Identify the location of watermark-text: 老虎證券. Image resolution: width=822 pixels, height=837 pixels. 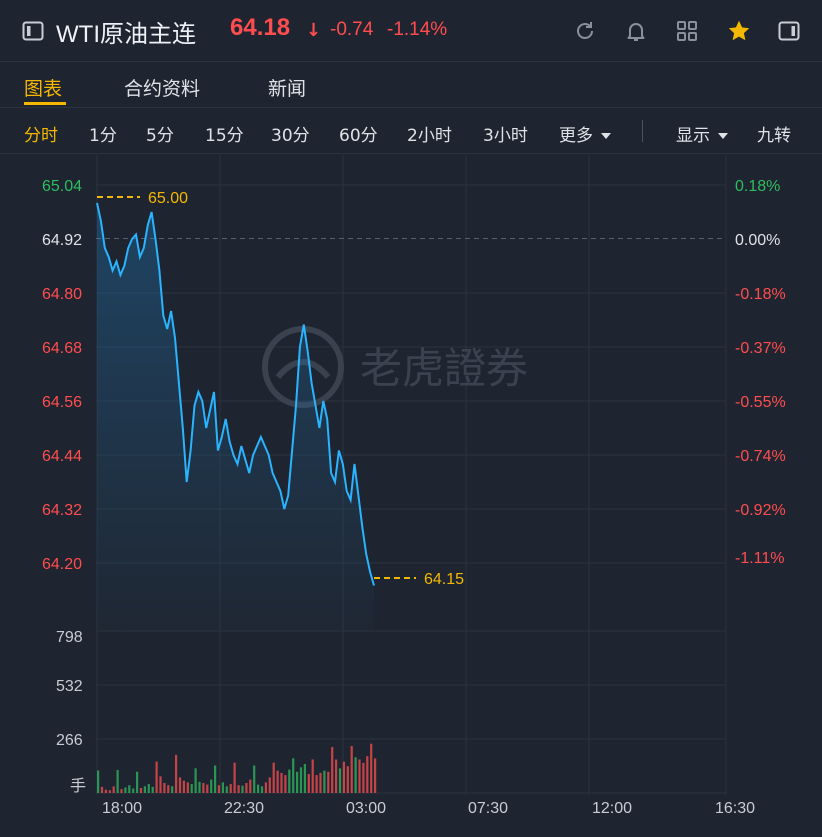
(444, 368).